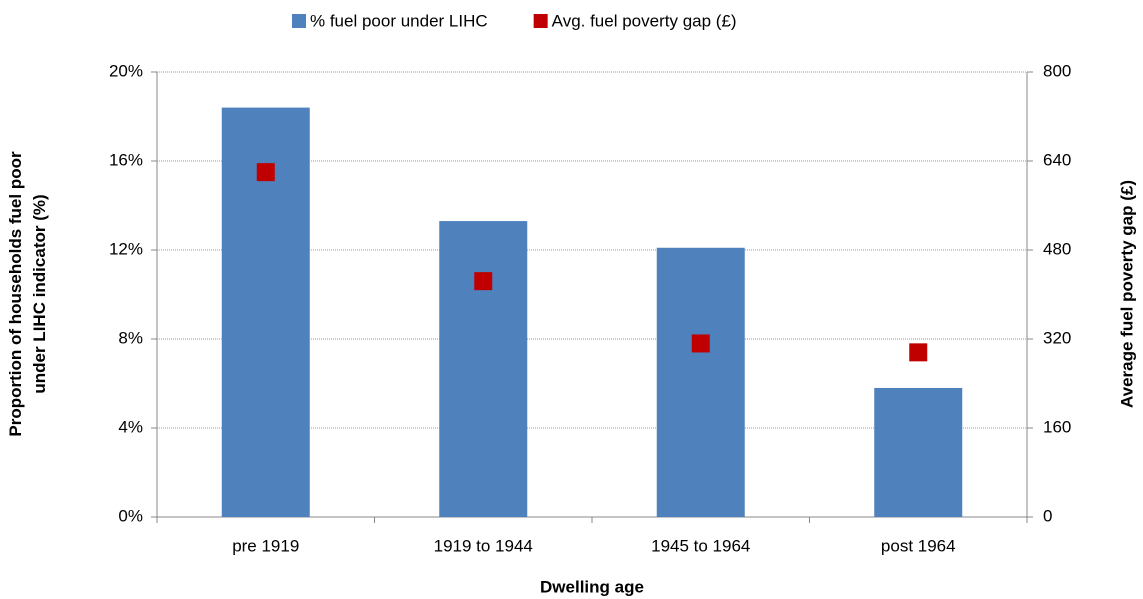  Describe the element at coordinates (126, 248) in the screenshot. I see `y-tick-label: 12%` at that location.